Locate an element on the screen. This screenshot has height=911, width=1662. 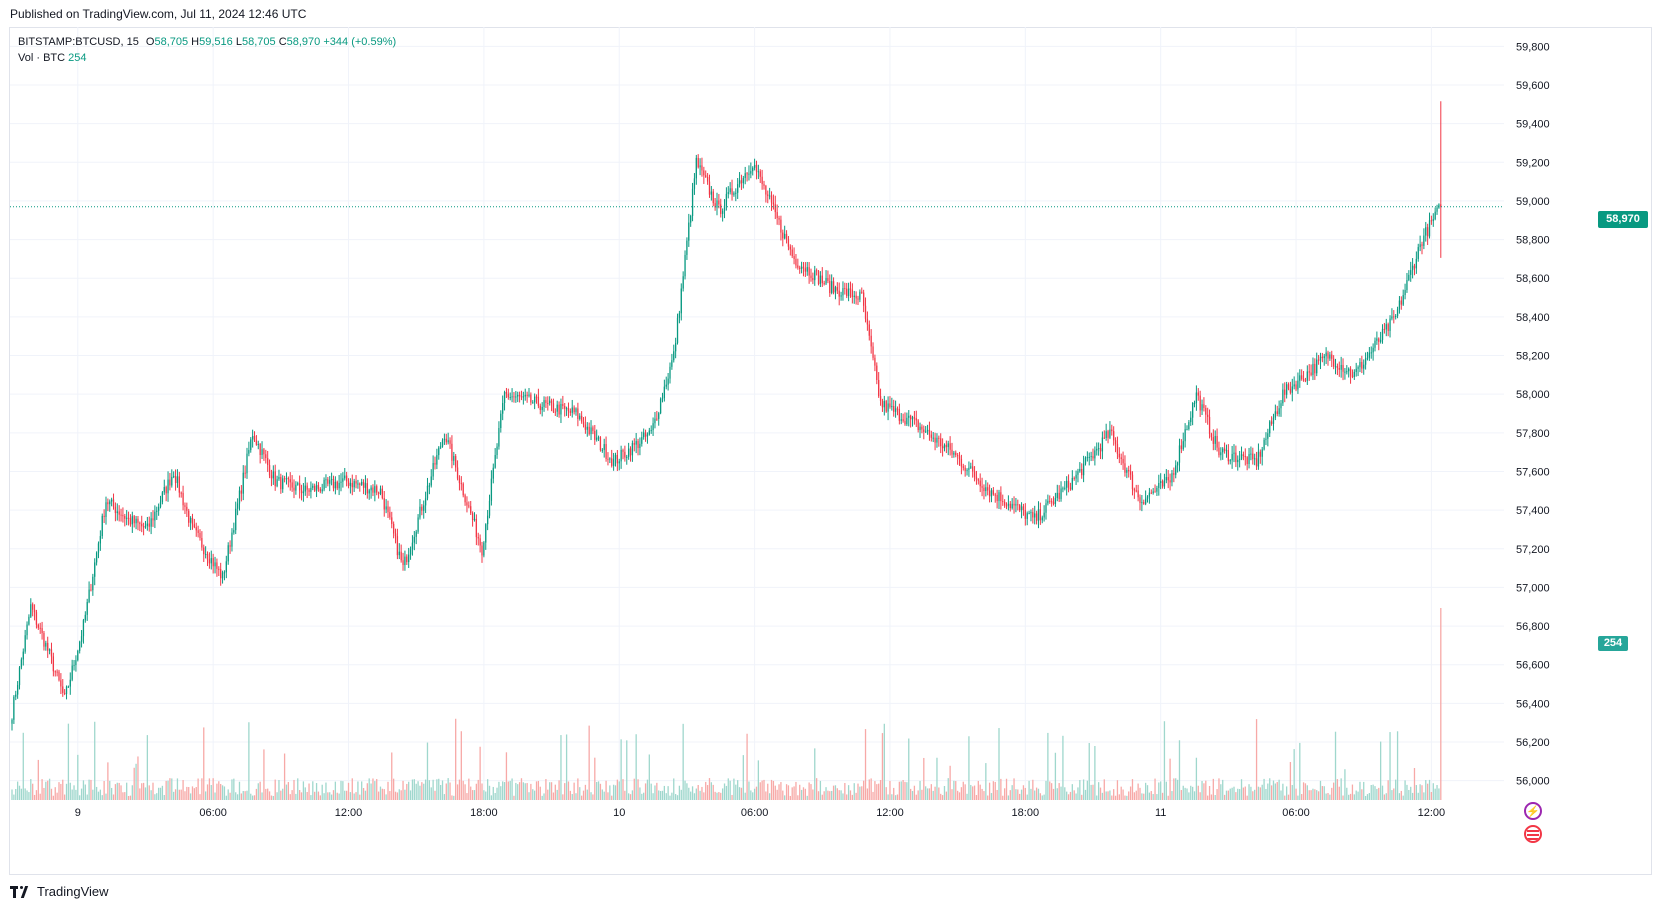
time-tick-label: 06:00 is located at coordinates (213, 813).